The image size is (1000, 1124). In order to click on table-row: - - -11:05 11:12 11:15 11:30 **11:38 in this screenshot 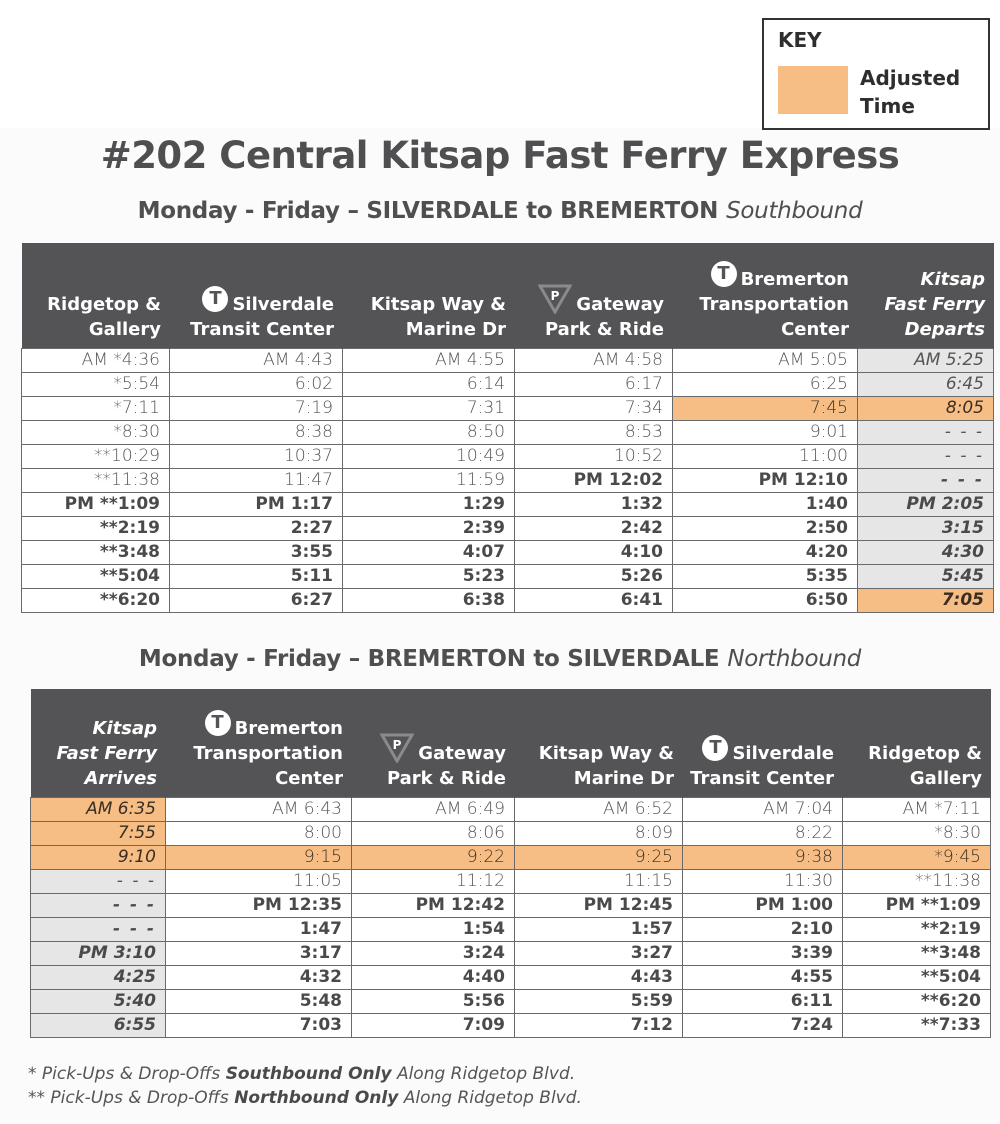, I will do `click(510, 881)`.